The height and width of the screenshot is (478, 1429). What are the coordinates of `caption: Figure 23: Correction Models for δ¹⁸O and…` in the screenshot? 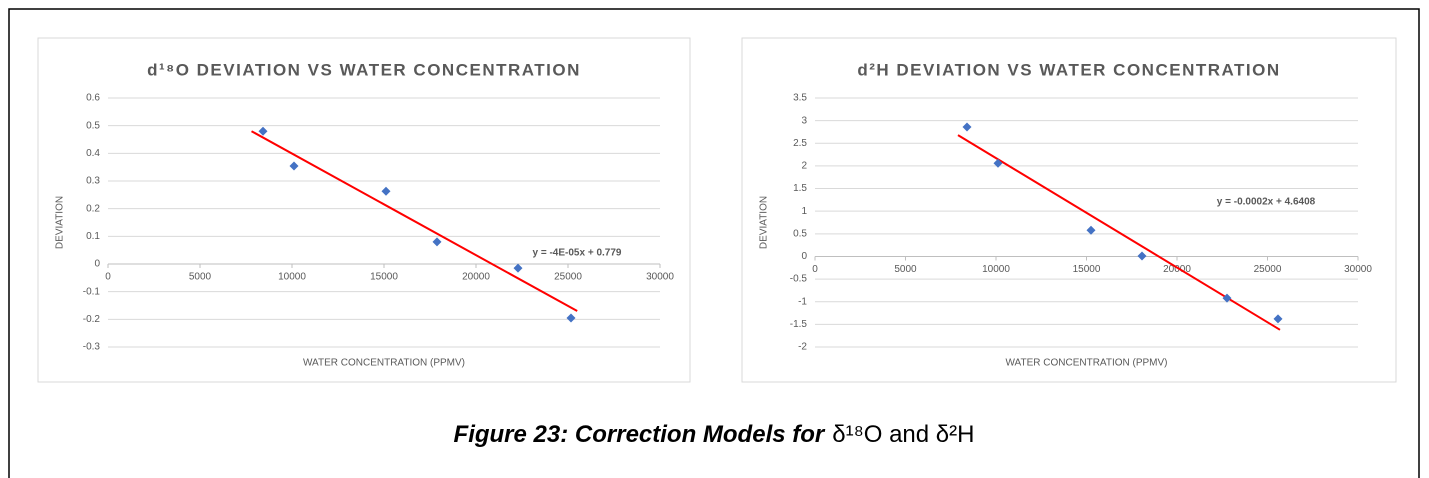 It's located at (714, 434).